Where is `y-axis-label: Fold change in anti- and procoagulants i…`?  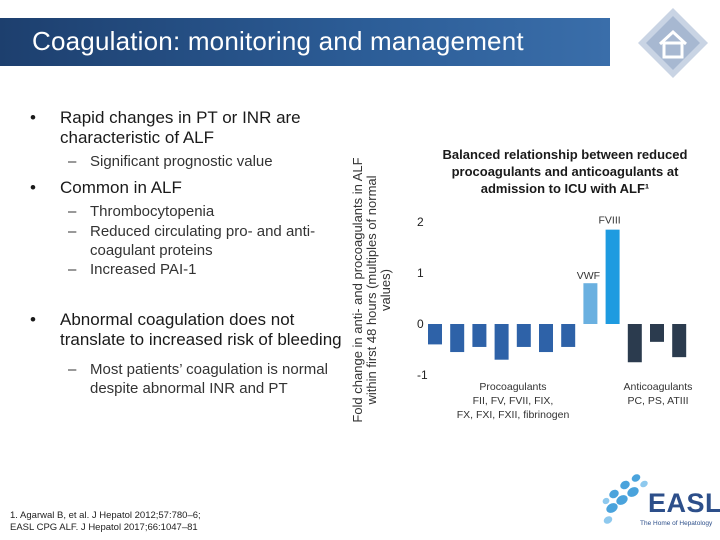
y-axis-label: Fold change in anti- and procoagulants i… is located at coordinates (371, 290).